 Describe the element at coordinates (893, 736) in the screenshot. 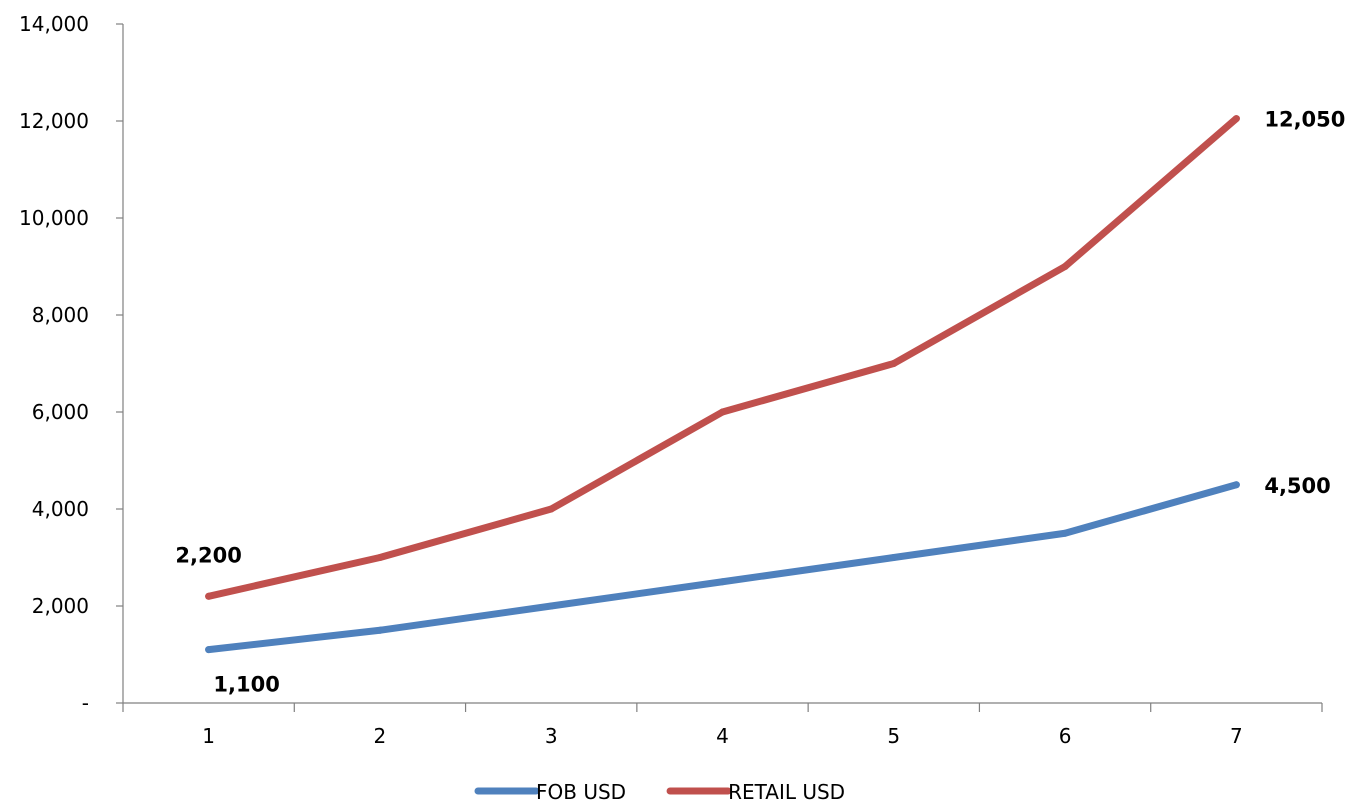

I see `x-tick-label: 5` at that location.